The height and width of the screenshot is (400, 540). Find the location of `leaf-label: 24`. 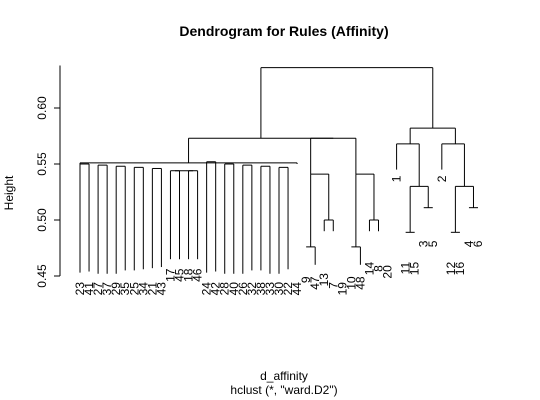

leaf-label: 24 is located at coordinates (207, 289).